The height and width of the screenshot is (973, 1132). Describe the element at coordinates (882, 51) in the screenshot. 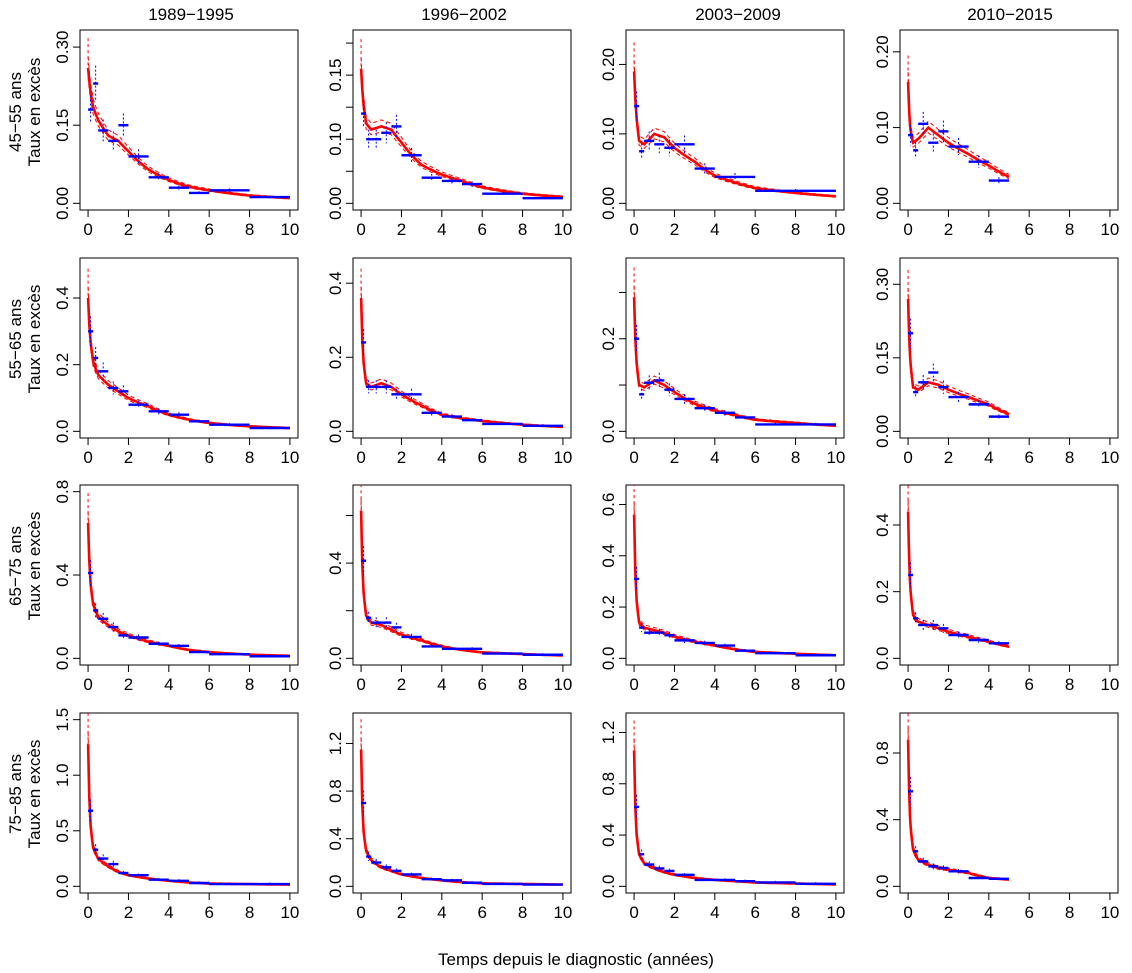

I see `y-tick-label: 0.20` at that location.